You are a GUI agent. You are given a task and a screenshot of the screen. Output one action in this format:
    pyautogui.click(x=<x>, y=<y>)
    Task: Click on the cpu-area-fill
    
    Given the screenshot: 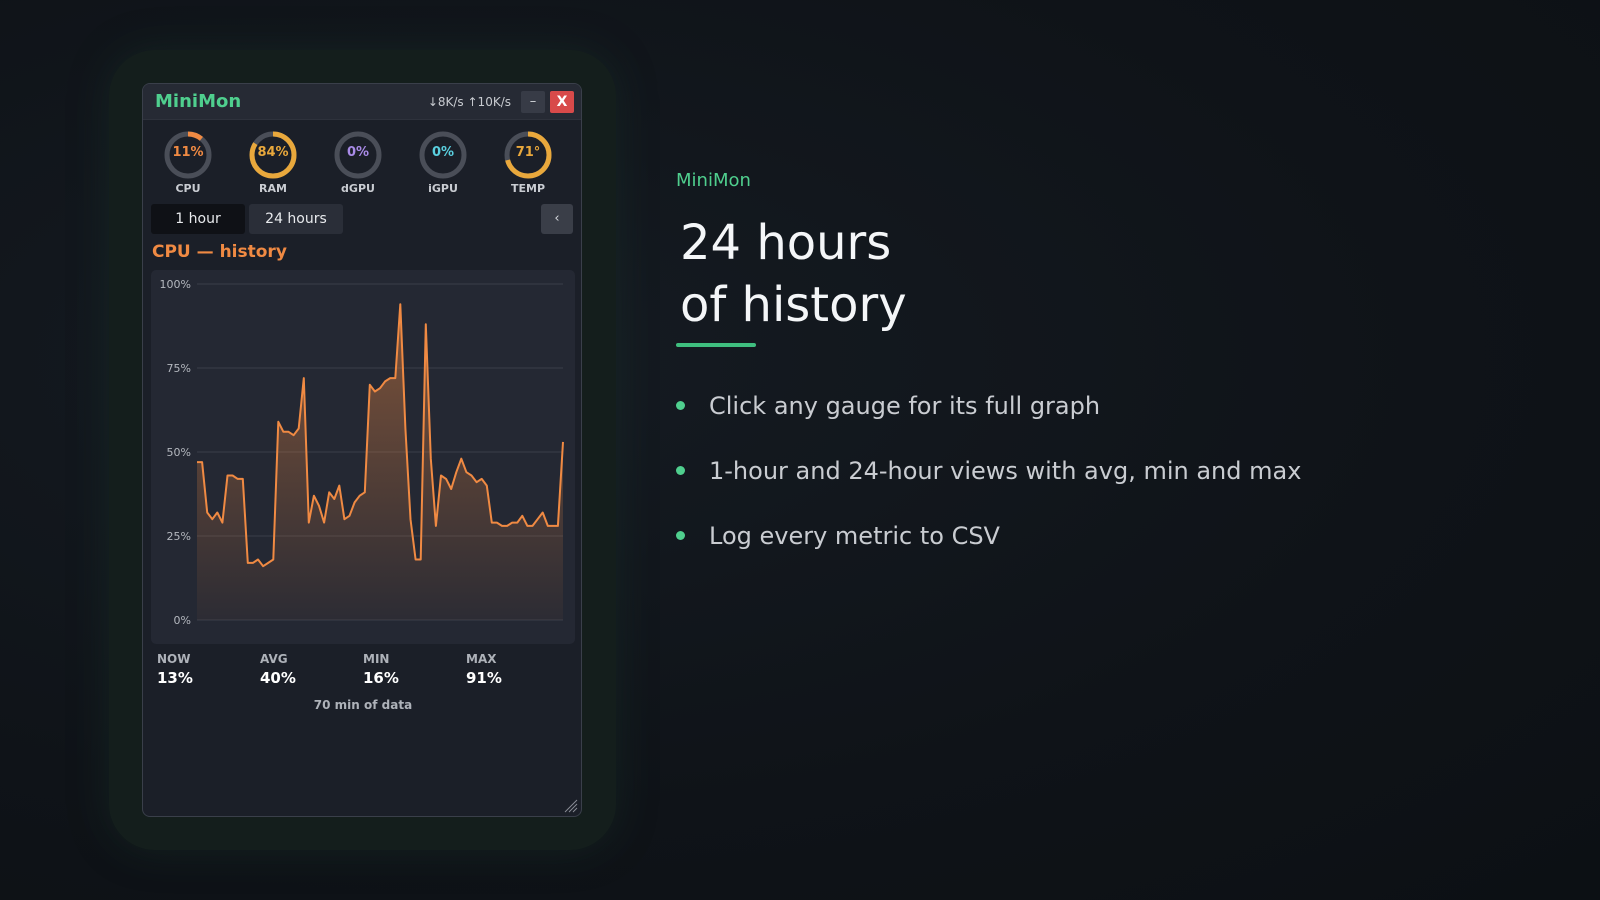 What is the action you would take?
    pyautogui.click(x=380, y=462)
    